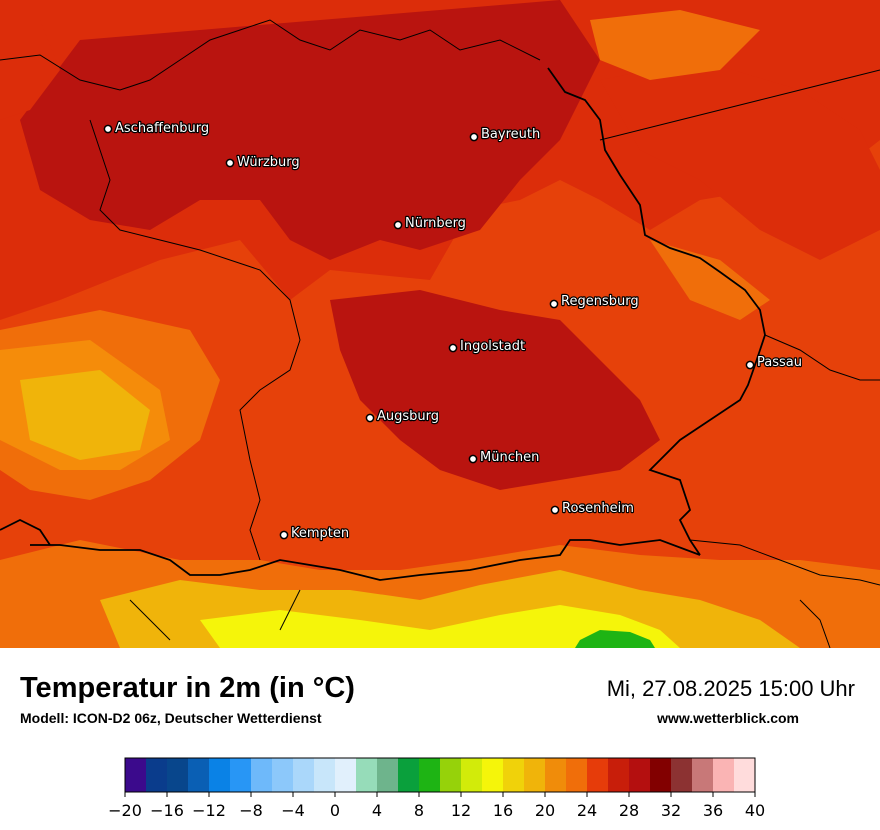 The image size is (880, 830). Describe the element at coordinates (365, 560) in the screenshot. I see `border-alps` at that location.